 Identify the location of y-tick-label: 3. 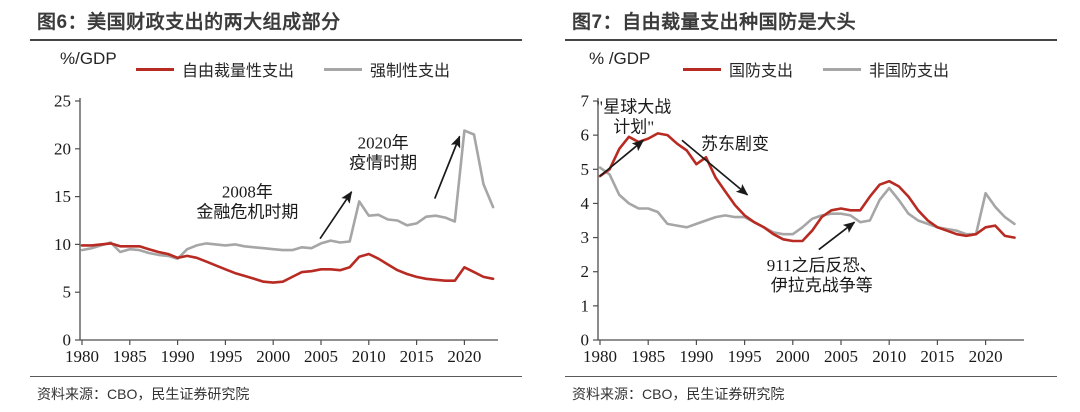
(585, 237).